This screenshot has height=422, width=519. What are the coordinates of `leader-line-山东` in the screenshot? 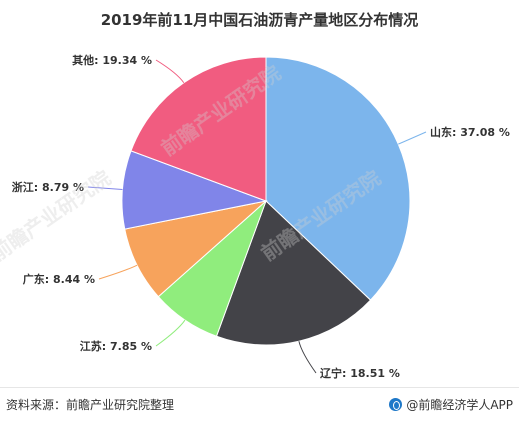 It's located at (412, 138).